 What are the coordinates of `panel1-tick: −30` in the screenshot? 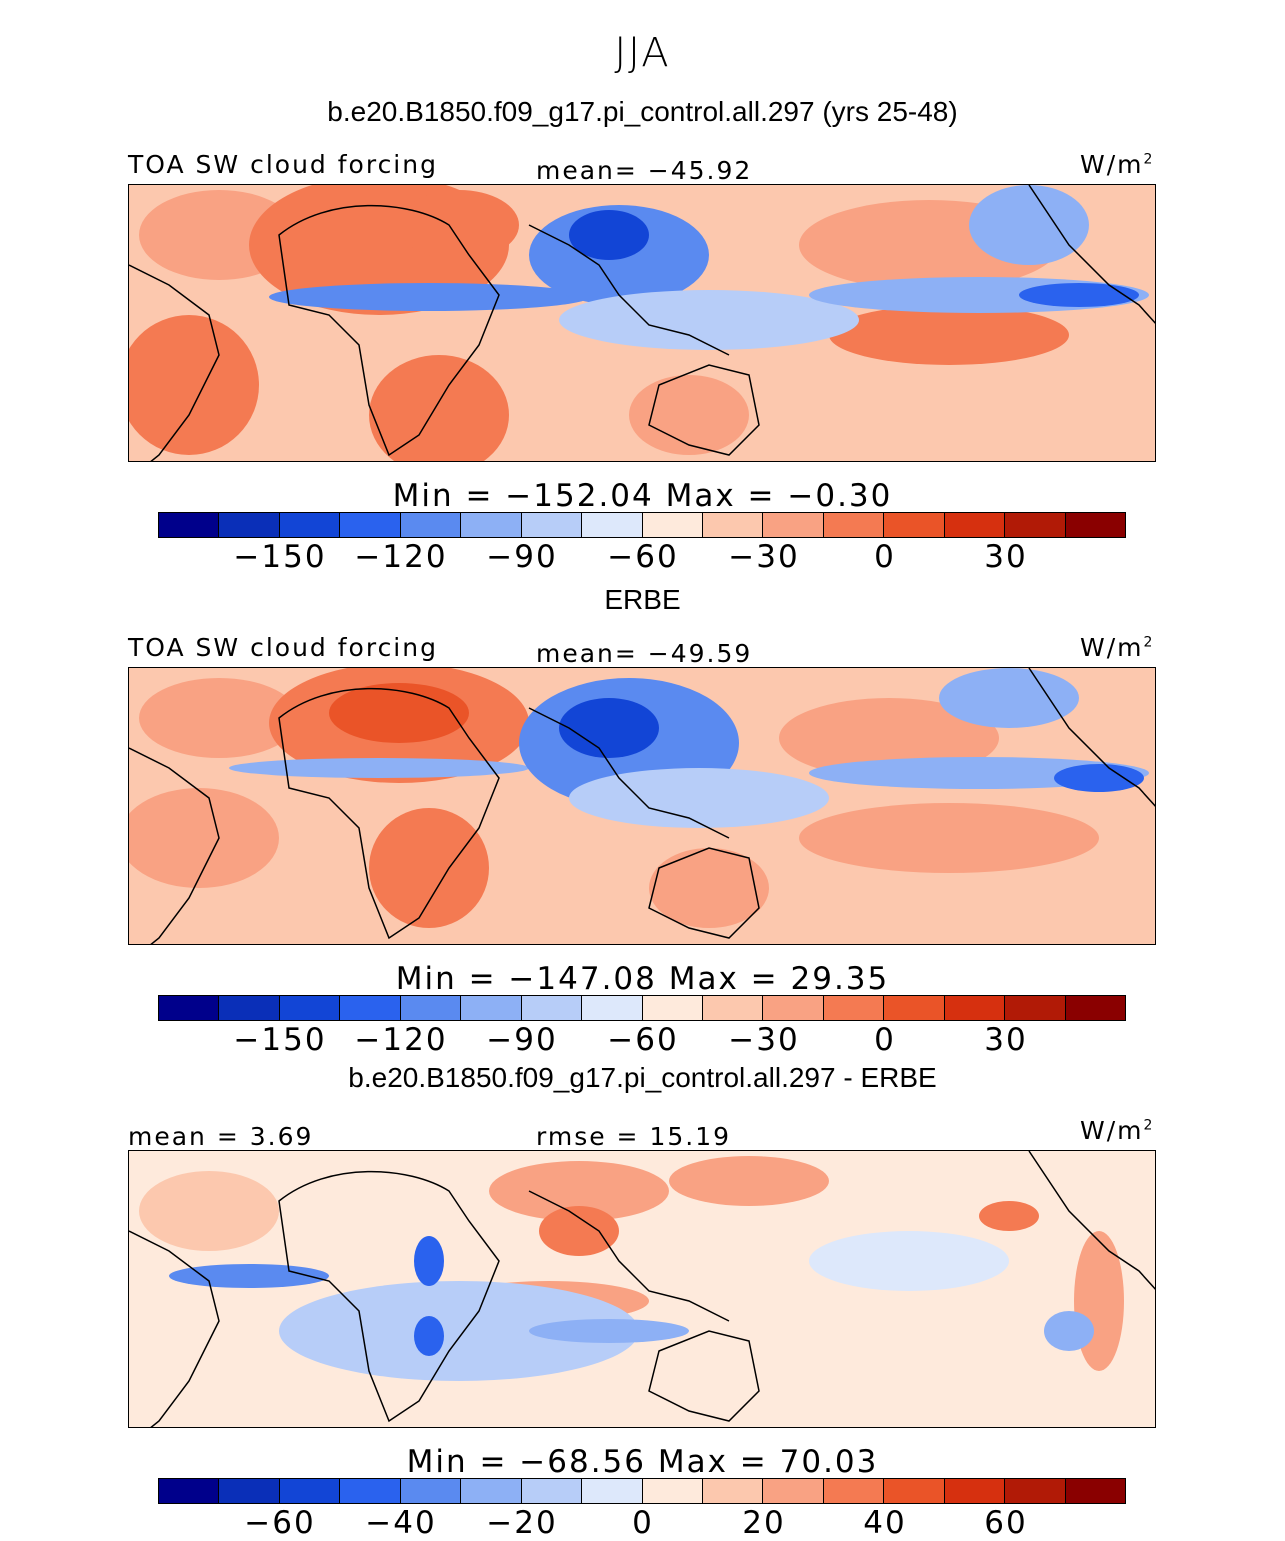 It's located at (764, 557).